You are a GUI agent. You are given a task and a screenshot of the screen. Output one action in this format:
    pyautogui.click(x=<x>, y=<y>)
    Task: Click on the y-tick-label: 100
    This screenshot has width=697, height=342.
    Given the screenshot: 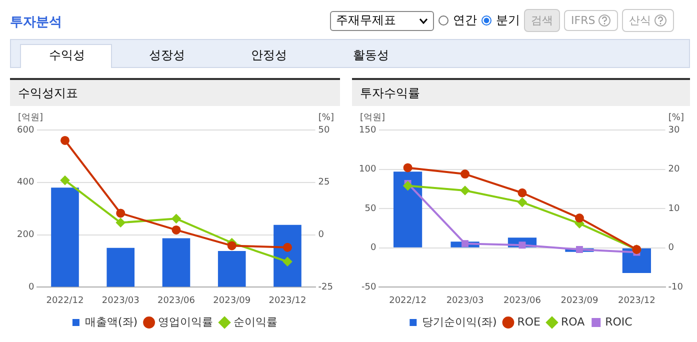 What is the action you would take?
    pyautogui.click(x=367, y=169)
    